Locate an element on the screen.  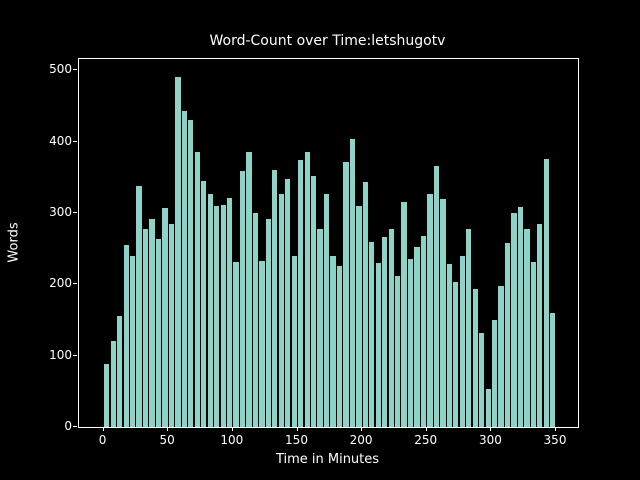
y-tick-label: 500 is located at coordinates (60, 69).